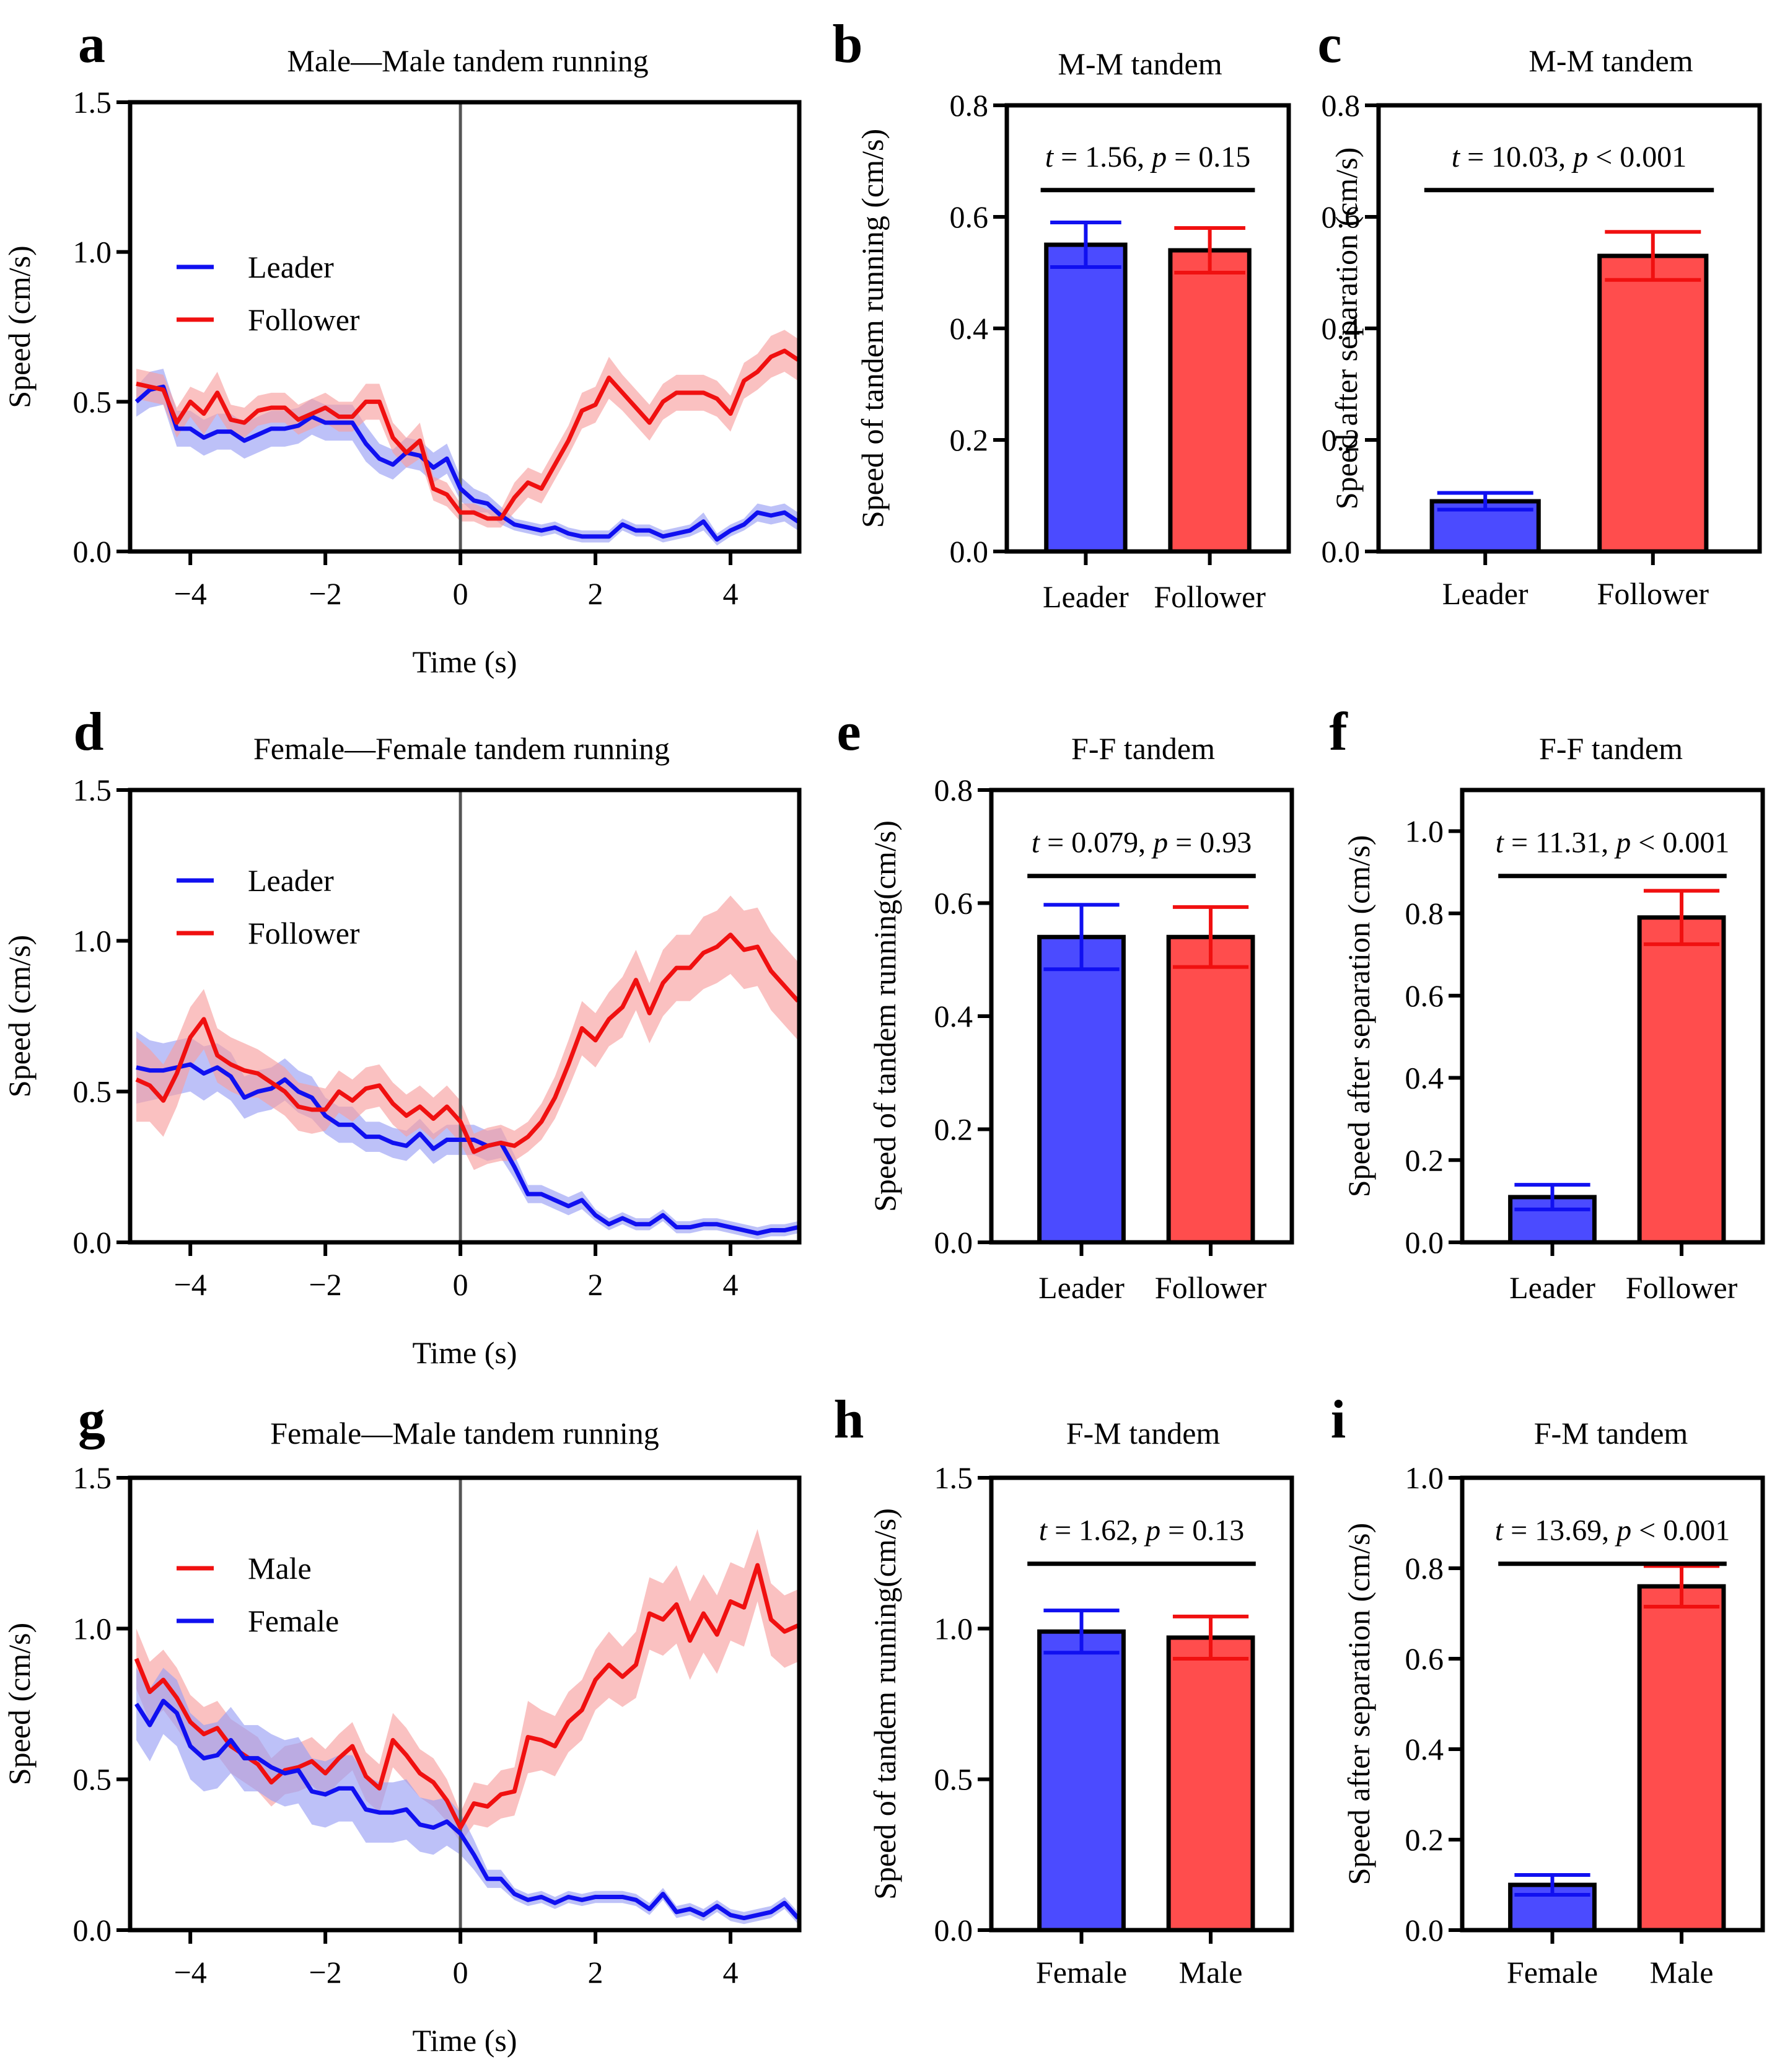 This screenshot has height=2072, width=1772. I want to click on bar-female, so click(1081, 1781).